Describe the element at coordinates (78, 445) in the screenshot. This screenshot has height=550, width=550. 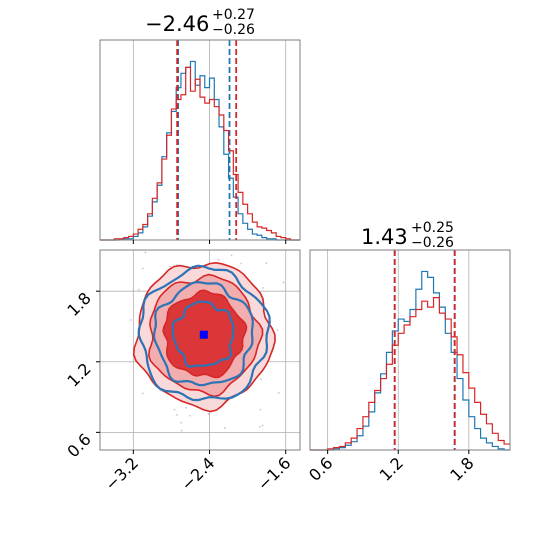
I see `joint-ytick-label-0: 0.6` at that location.